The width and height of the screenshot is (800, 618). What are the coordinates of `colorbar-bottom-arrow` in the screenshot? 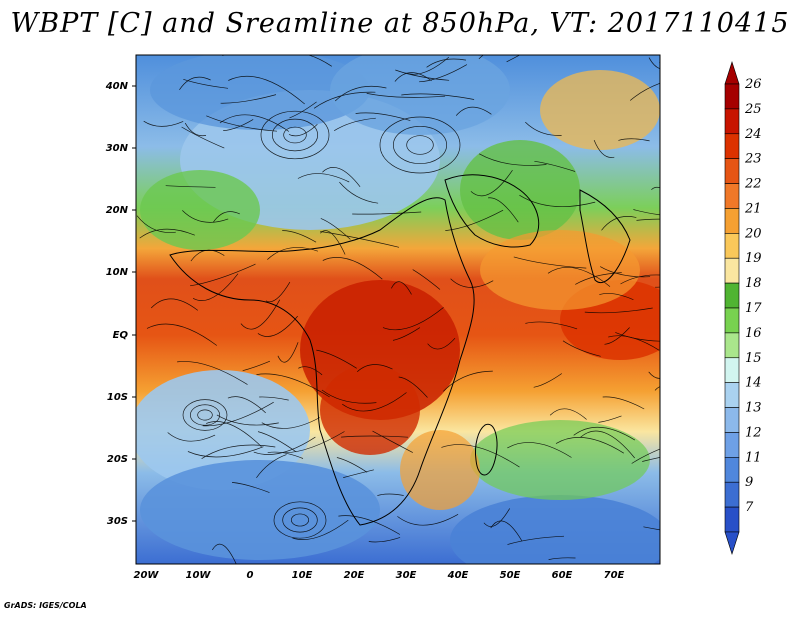 It's located at (732, 543).